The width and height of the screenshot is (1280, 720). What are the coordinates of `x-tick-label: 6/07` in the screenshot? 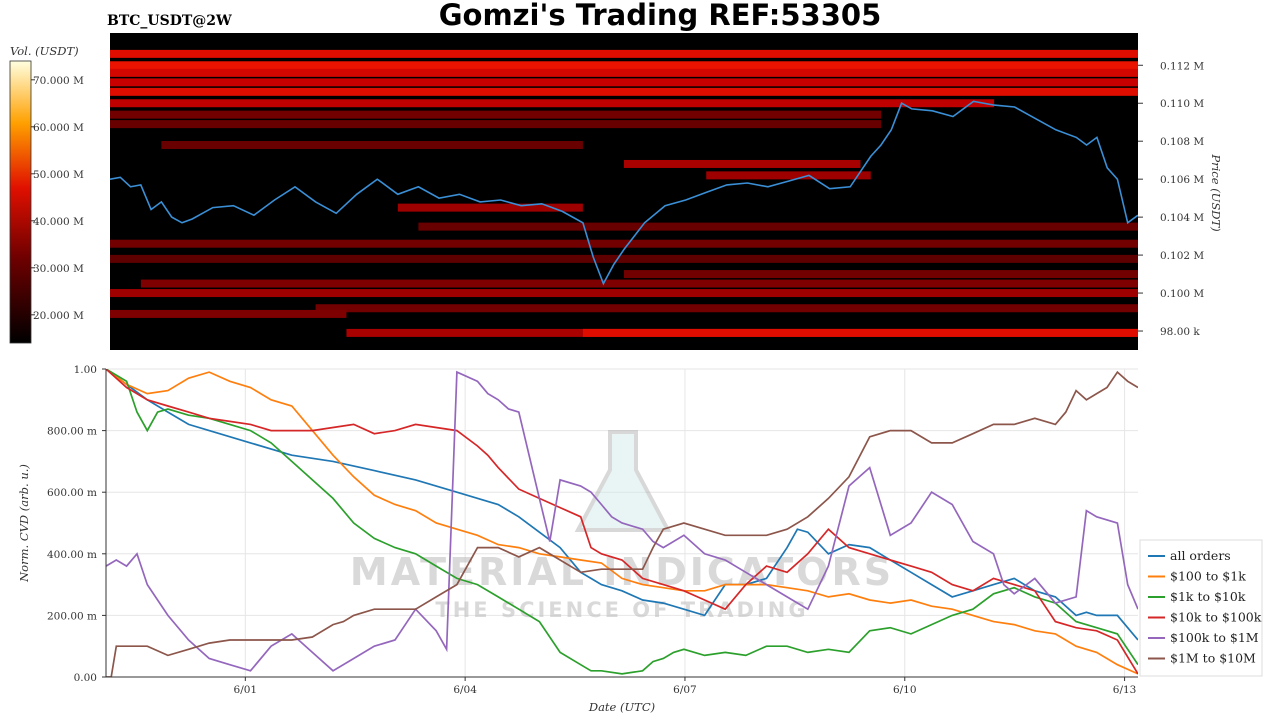 It's located at (685, 690).